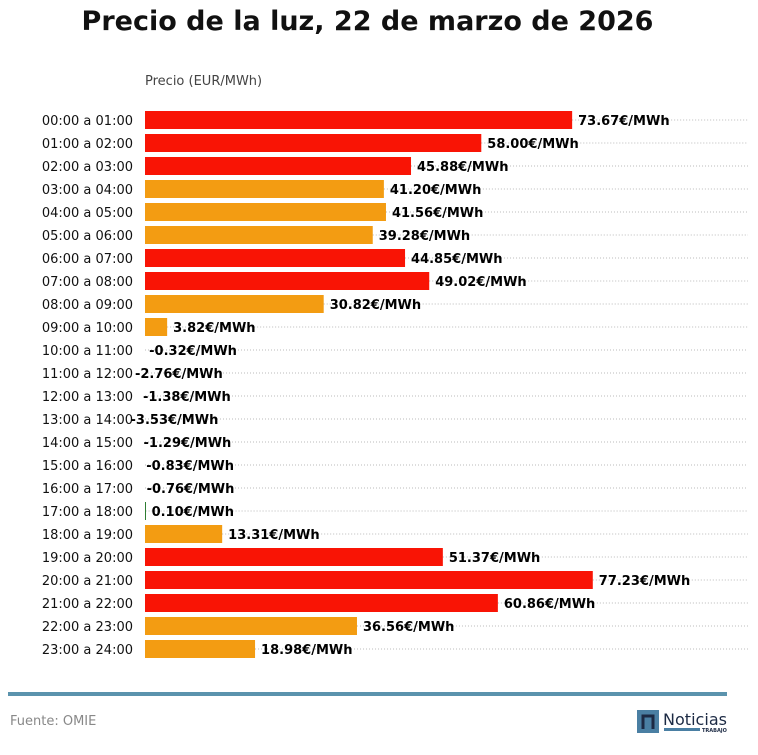  I want to click on value-label: -1.29€/MWh, so click(188, 443).